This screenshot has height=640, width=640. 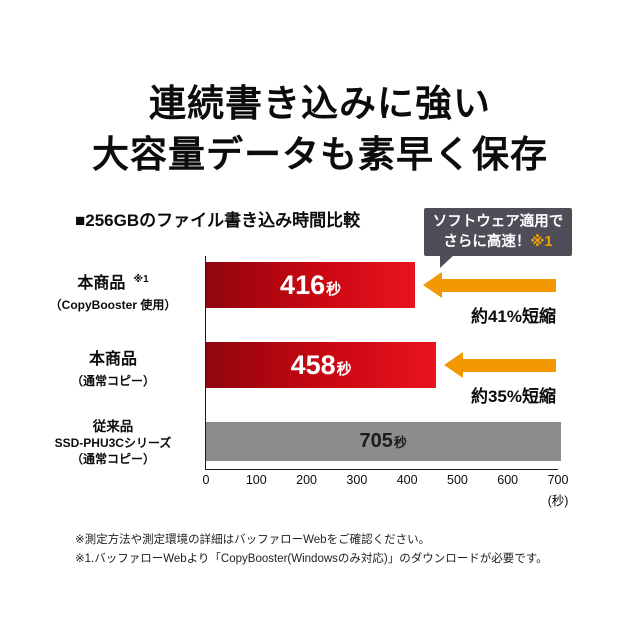 What do you see at coordinates (508, 480) in the screenshot?
I see `axis-tick: 600` at bounding box center [508, 480].